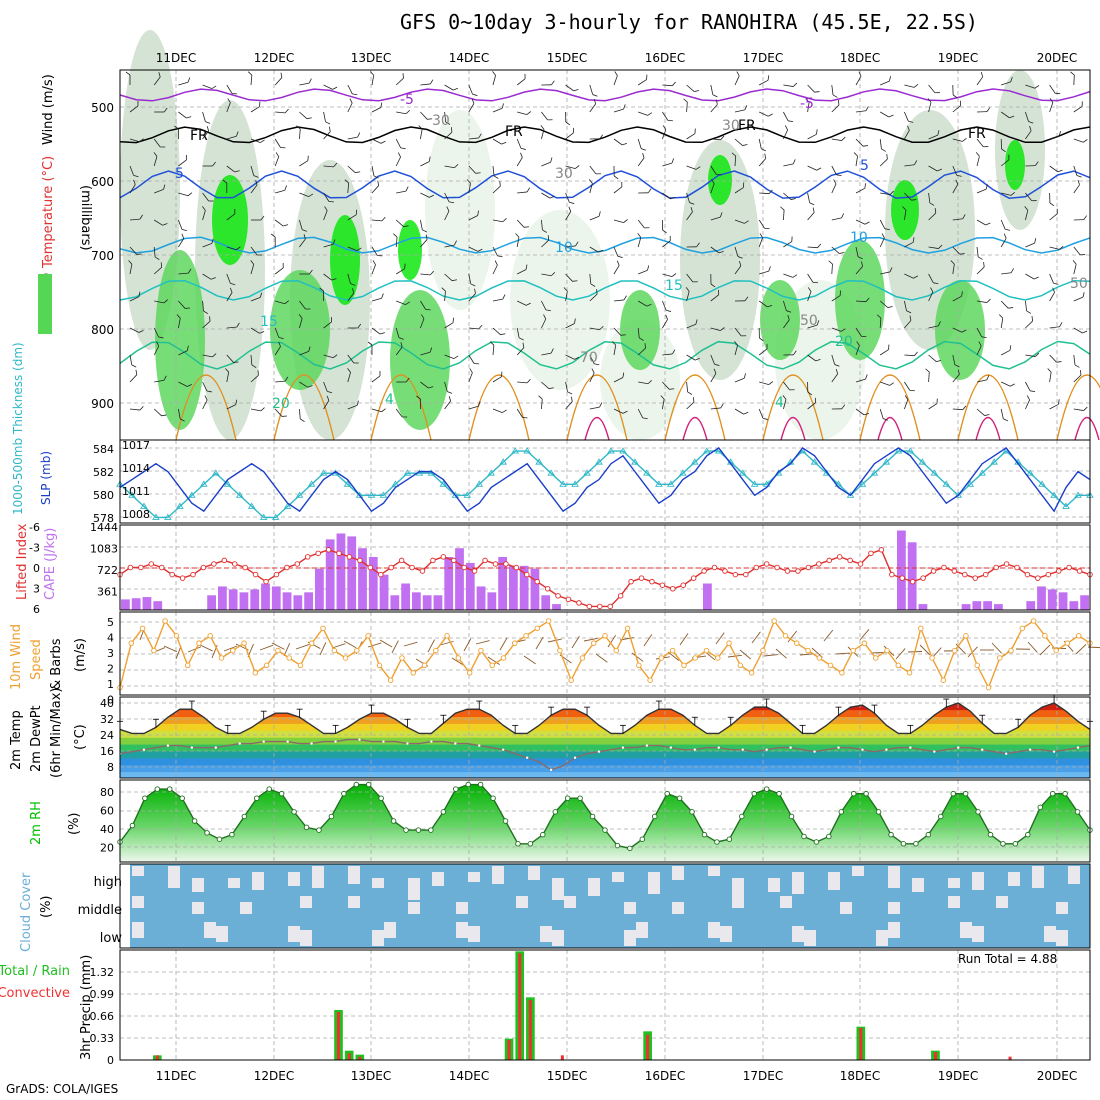 The width and height of the screenshot is (1100, 1100). What do you see at coordinates (530, 1030) in the screenshot?
I see `precip-convective-bar` at bounding box center [530, 1030].